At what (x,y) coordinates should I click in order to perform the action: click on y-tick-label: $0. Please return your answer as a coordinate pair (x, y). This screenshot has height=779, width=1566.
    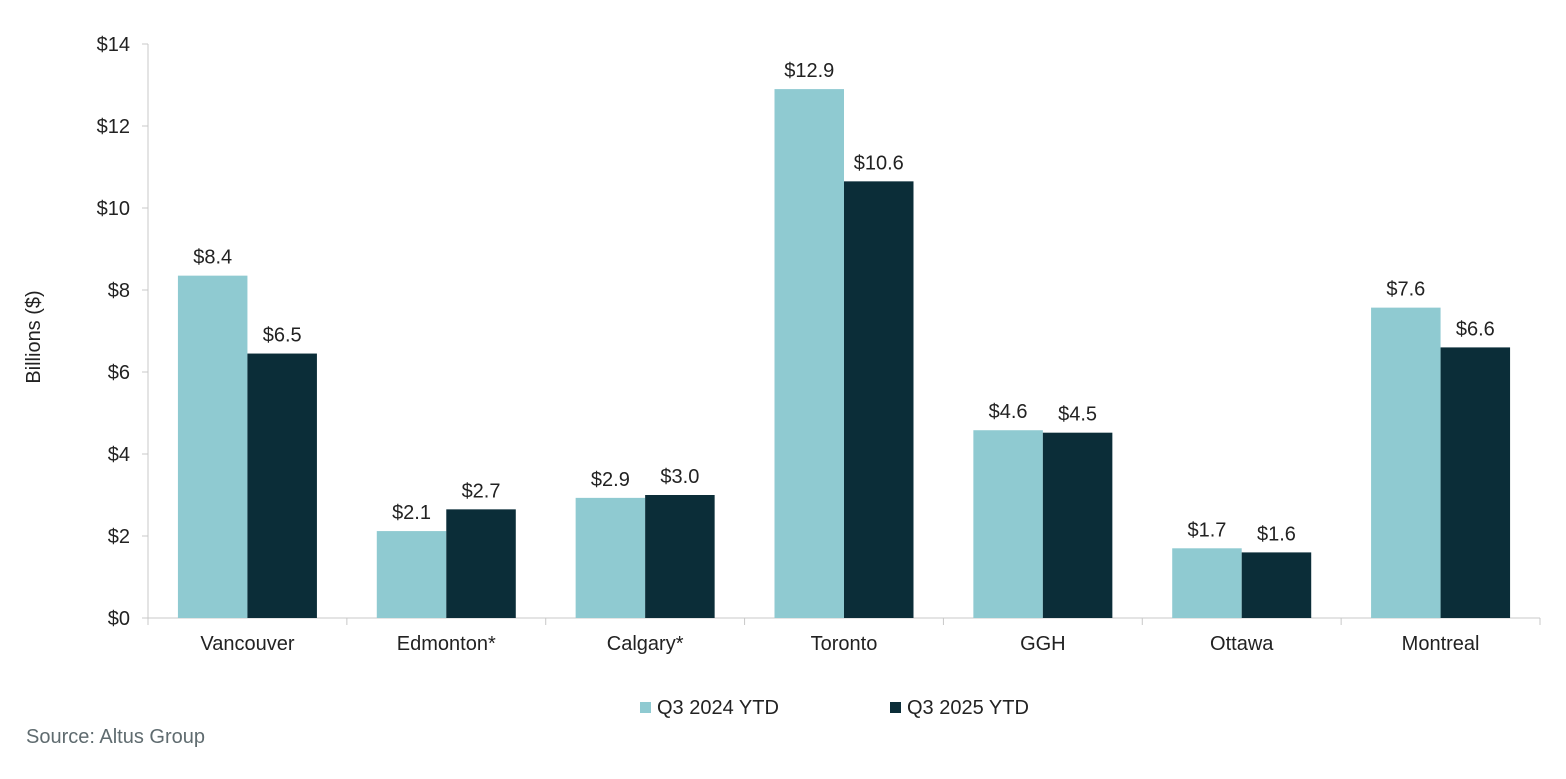
    Looking at the image, I should click on (119, 619).